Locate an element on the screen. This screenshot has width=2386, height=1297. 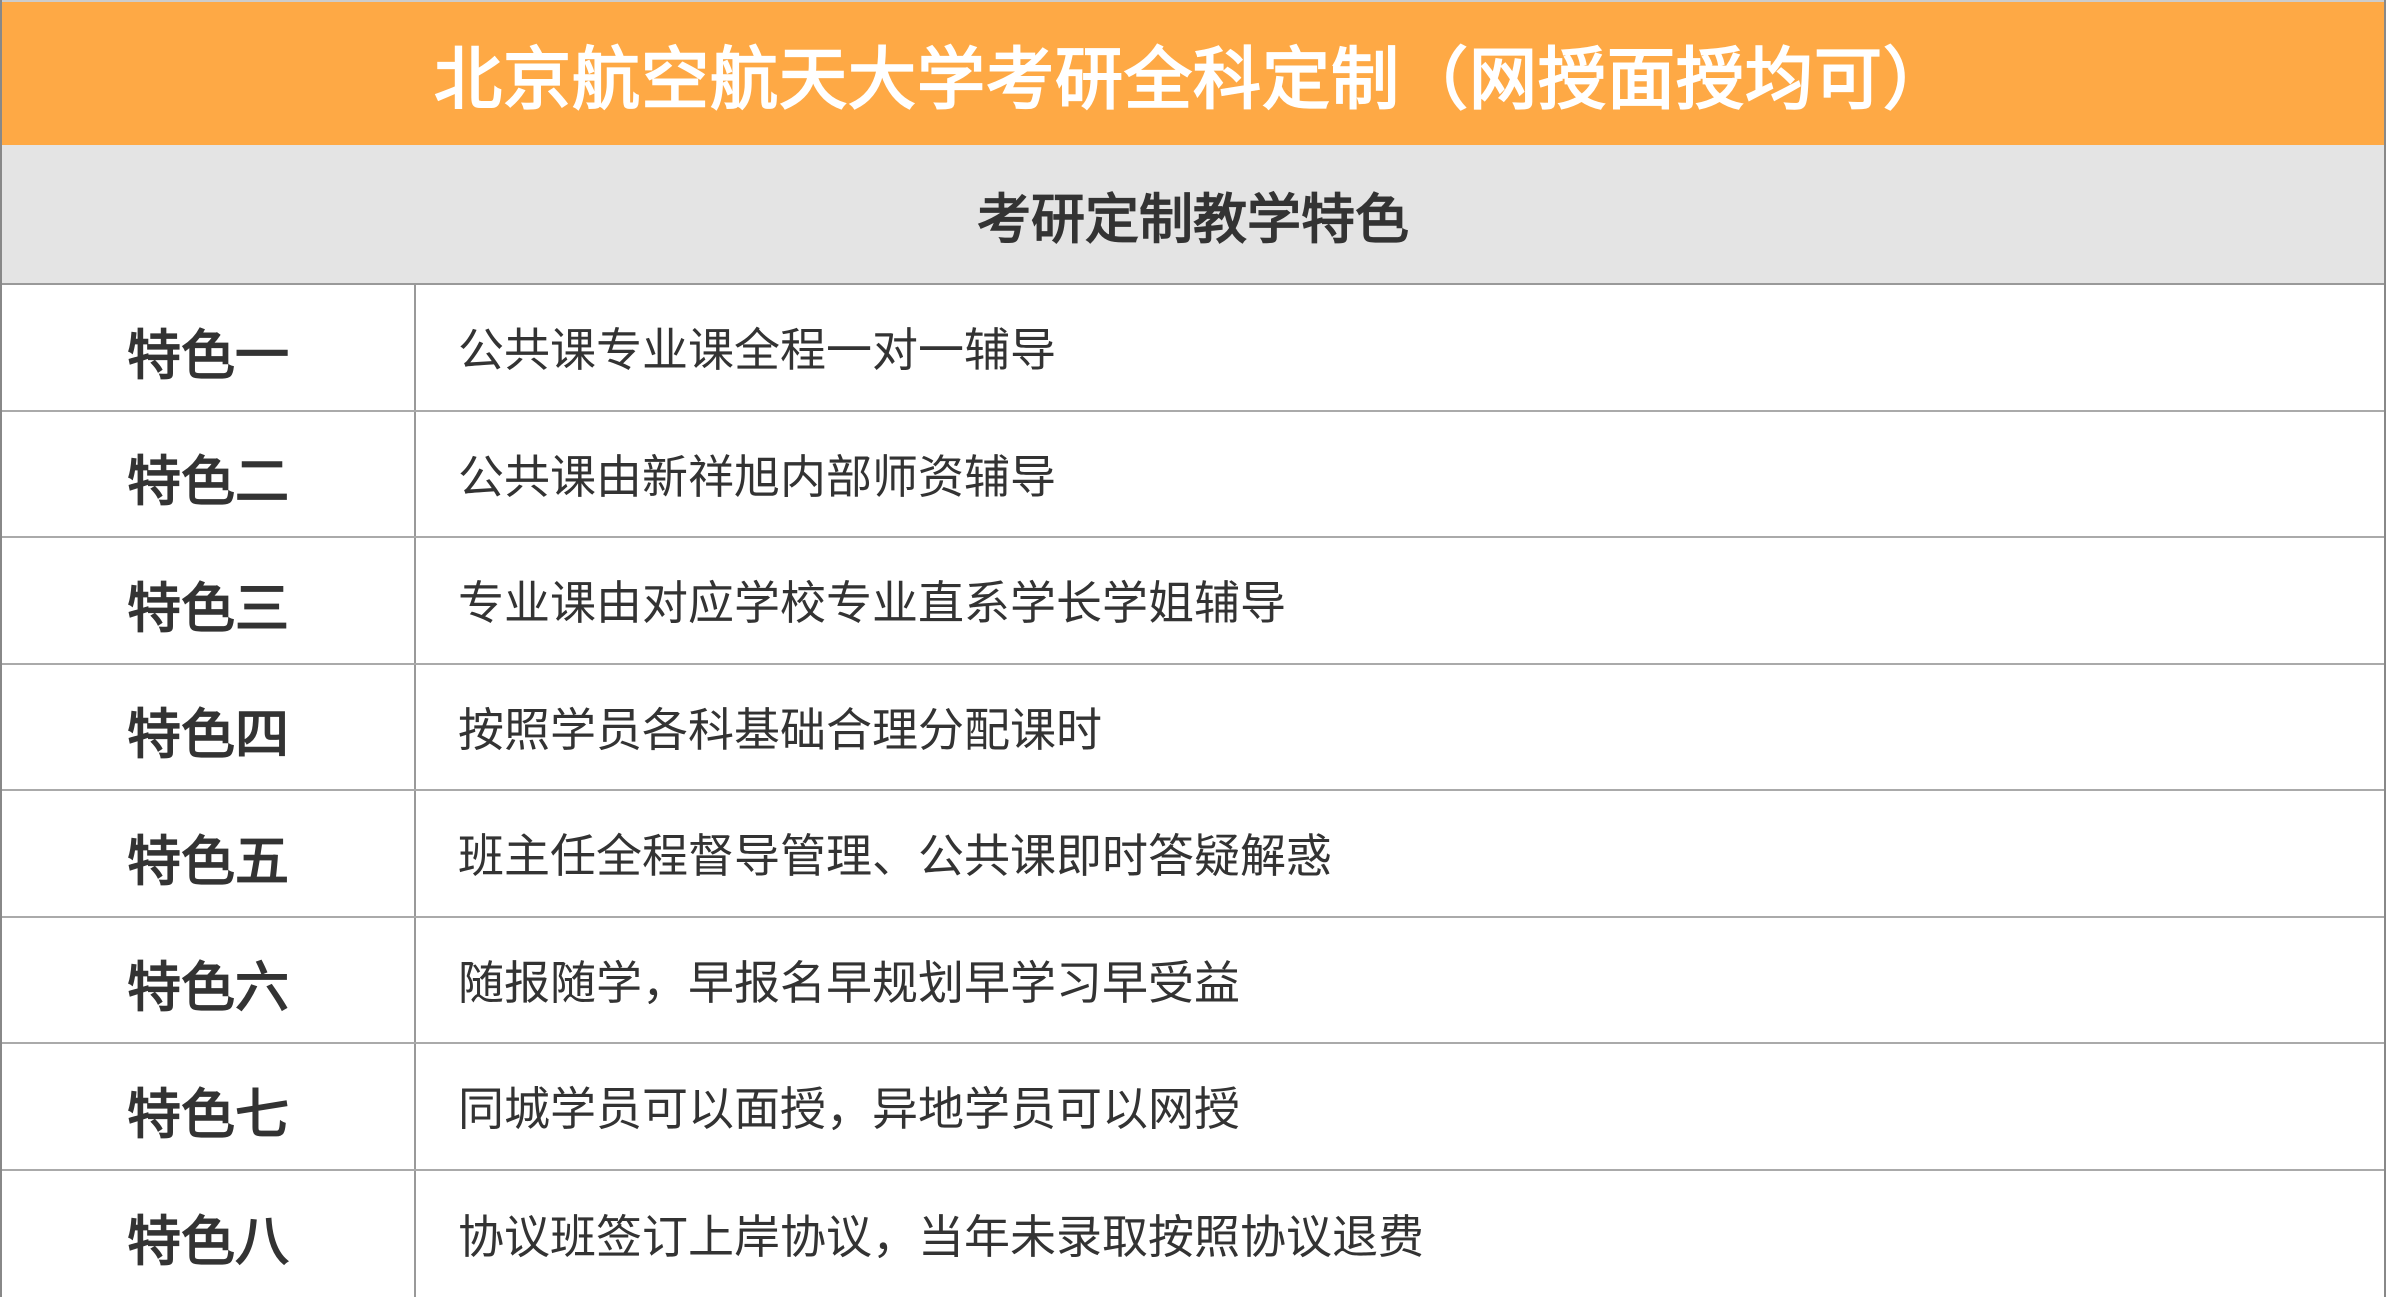
table-row: 特色八 协议班签订上岸协议，当年未录取按照协议退费 is located at coordinates (1193, 1233).